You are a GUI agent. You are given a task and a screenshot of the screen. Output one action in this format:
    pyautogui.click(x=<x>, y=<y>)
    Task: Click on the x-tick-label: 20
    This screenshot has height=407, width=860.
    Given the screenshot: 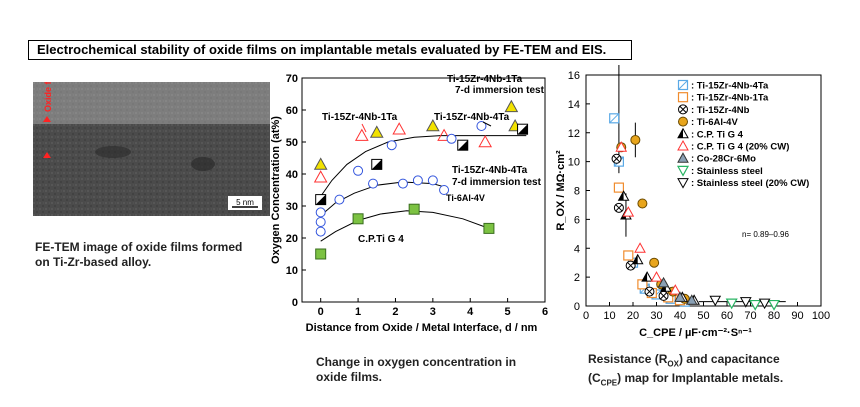 What is the action you would take?
    pyautogui.click(x=633, y=316)
    